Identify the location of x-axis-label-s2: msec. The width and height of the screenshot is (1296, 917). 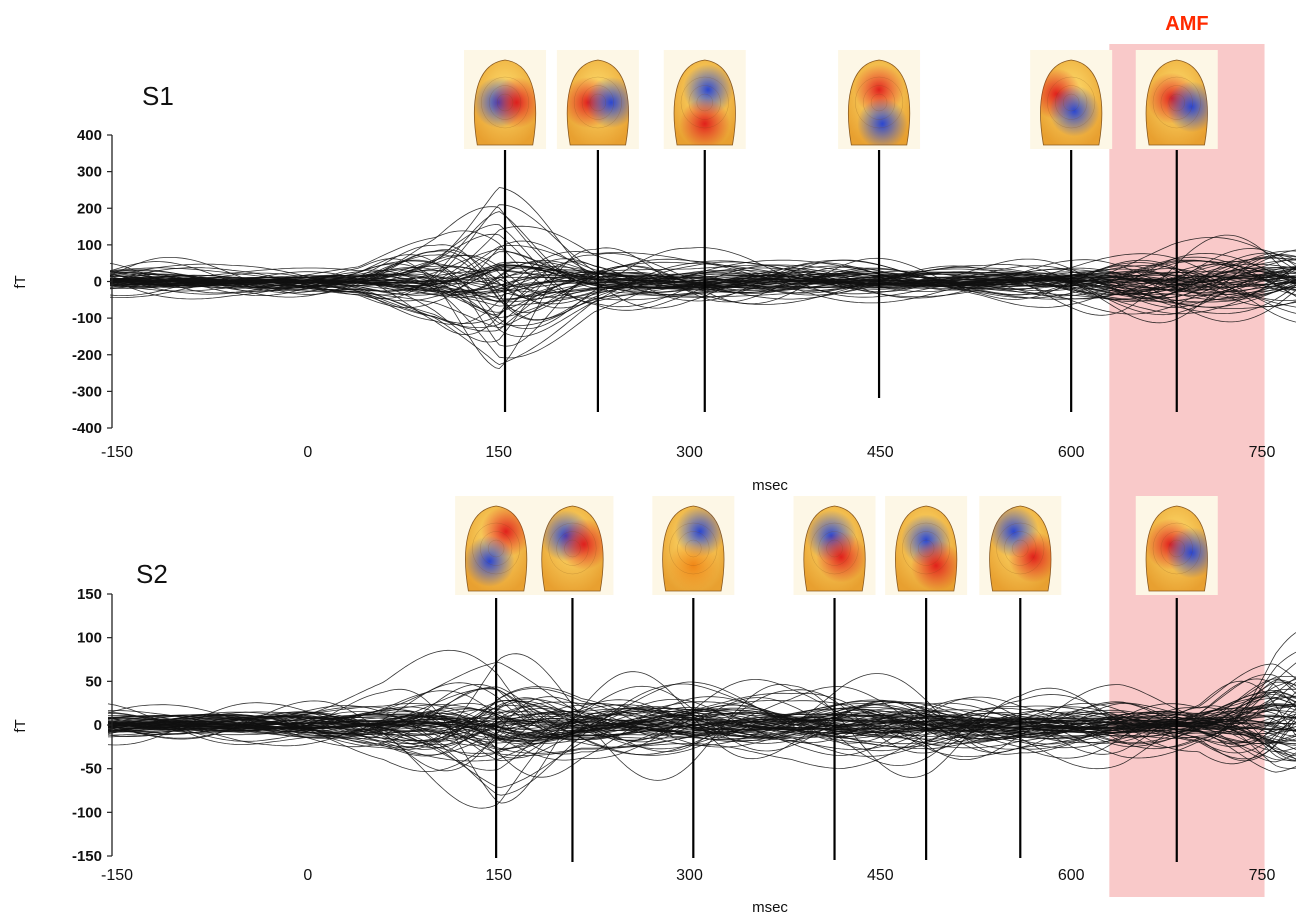
(770, 907).